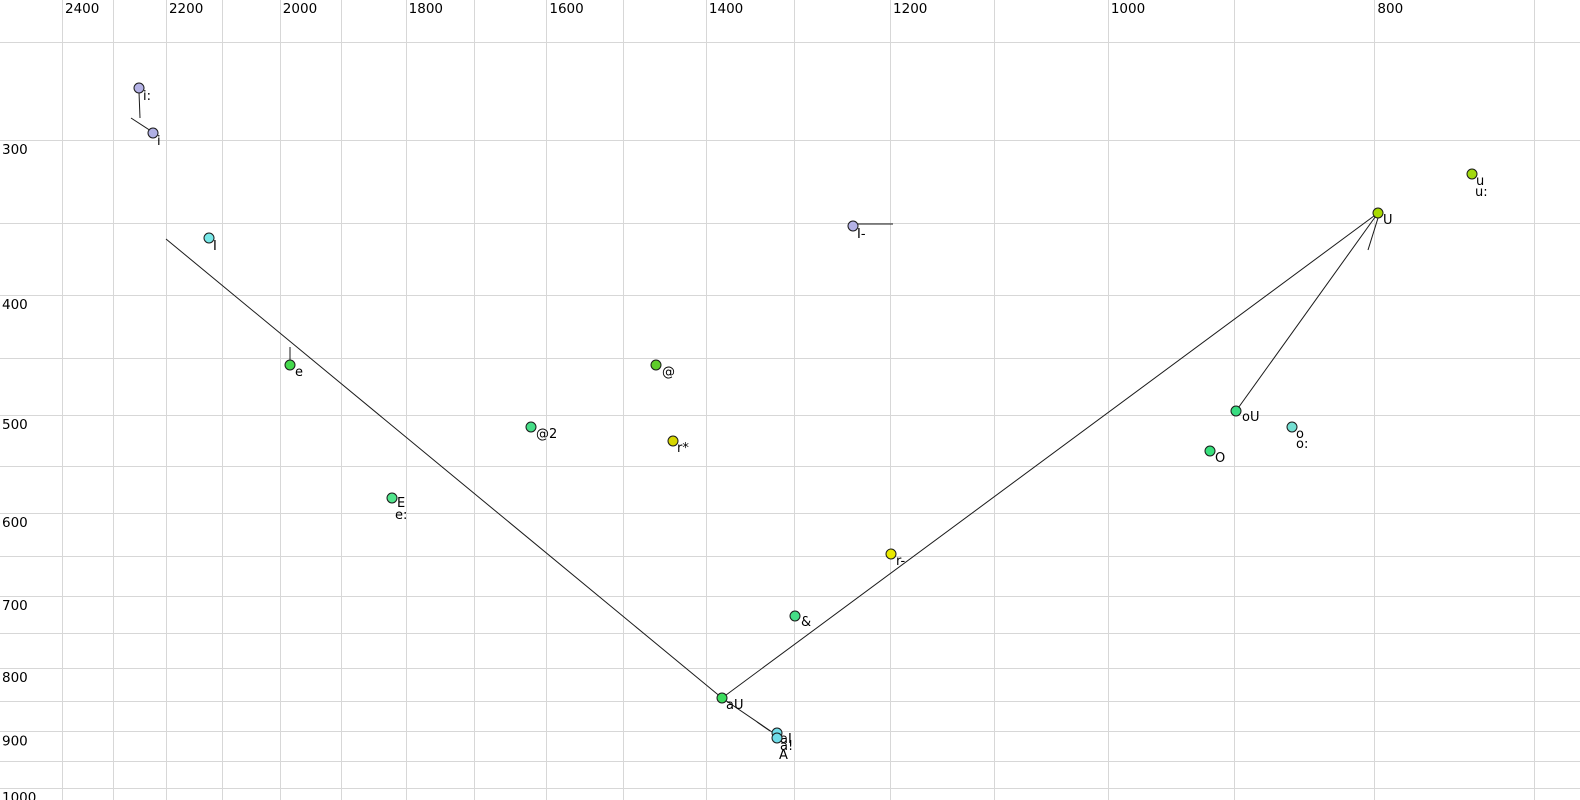 Image resolution: width=1580 pixels, height=800 pixels. I want to click on trajectory-i-colon-to-i, so click(141, 124).